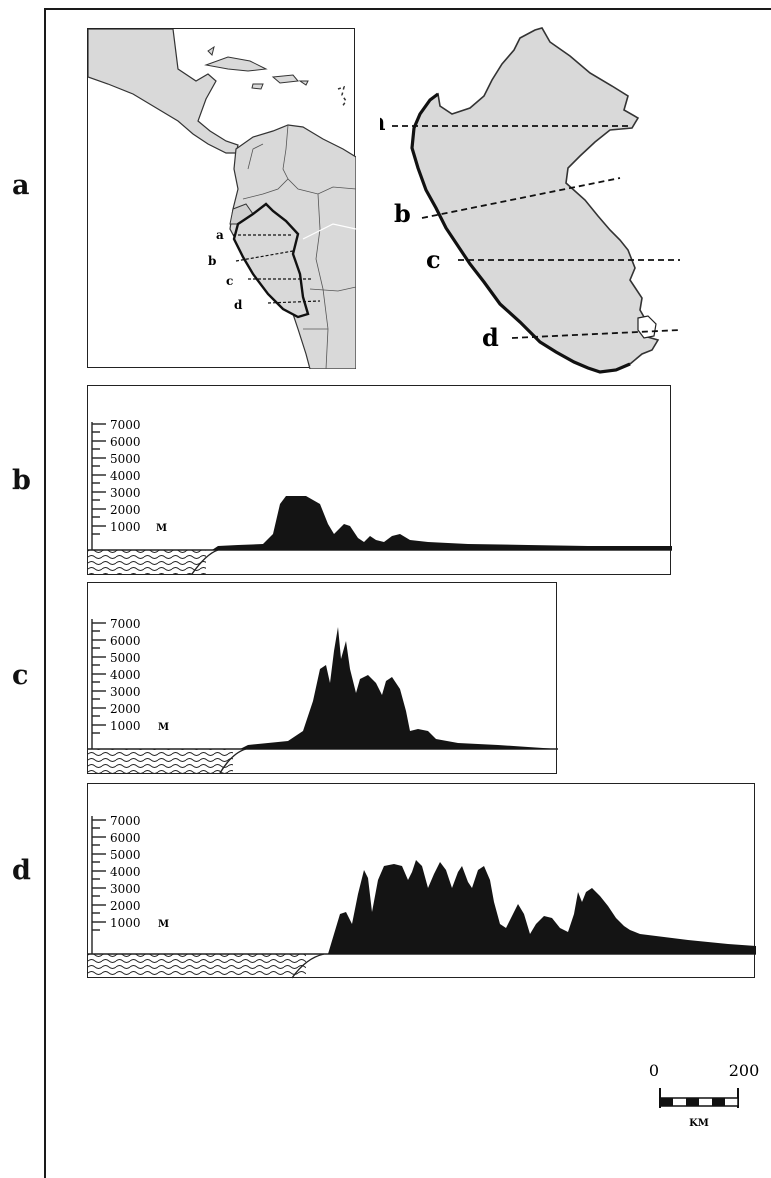 The width and height of the screenshot is (771, 1178). I want to click on puerto-rico-island, so click(303, 83).